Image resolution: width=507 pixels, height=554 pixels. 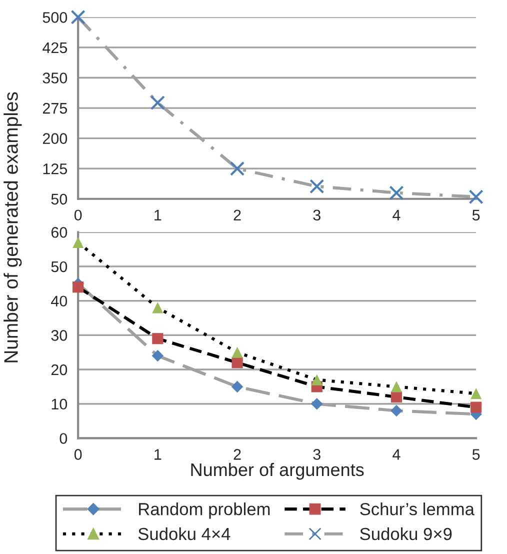 What do you see at coordinates (59, 232) in the screenshot?
I see `y-tick-label: 60` at bounding box center [59, 232].